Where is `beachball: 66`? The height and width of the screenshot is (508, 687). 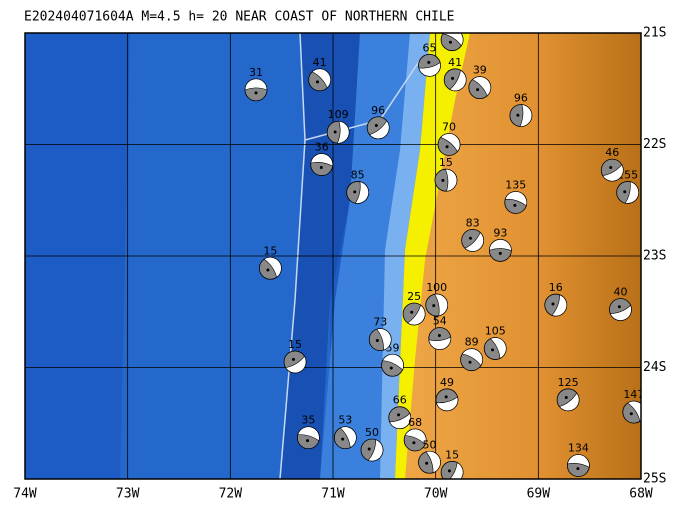
beachball: 66 is located at coordinates (400, 412).